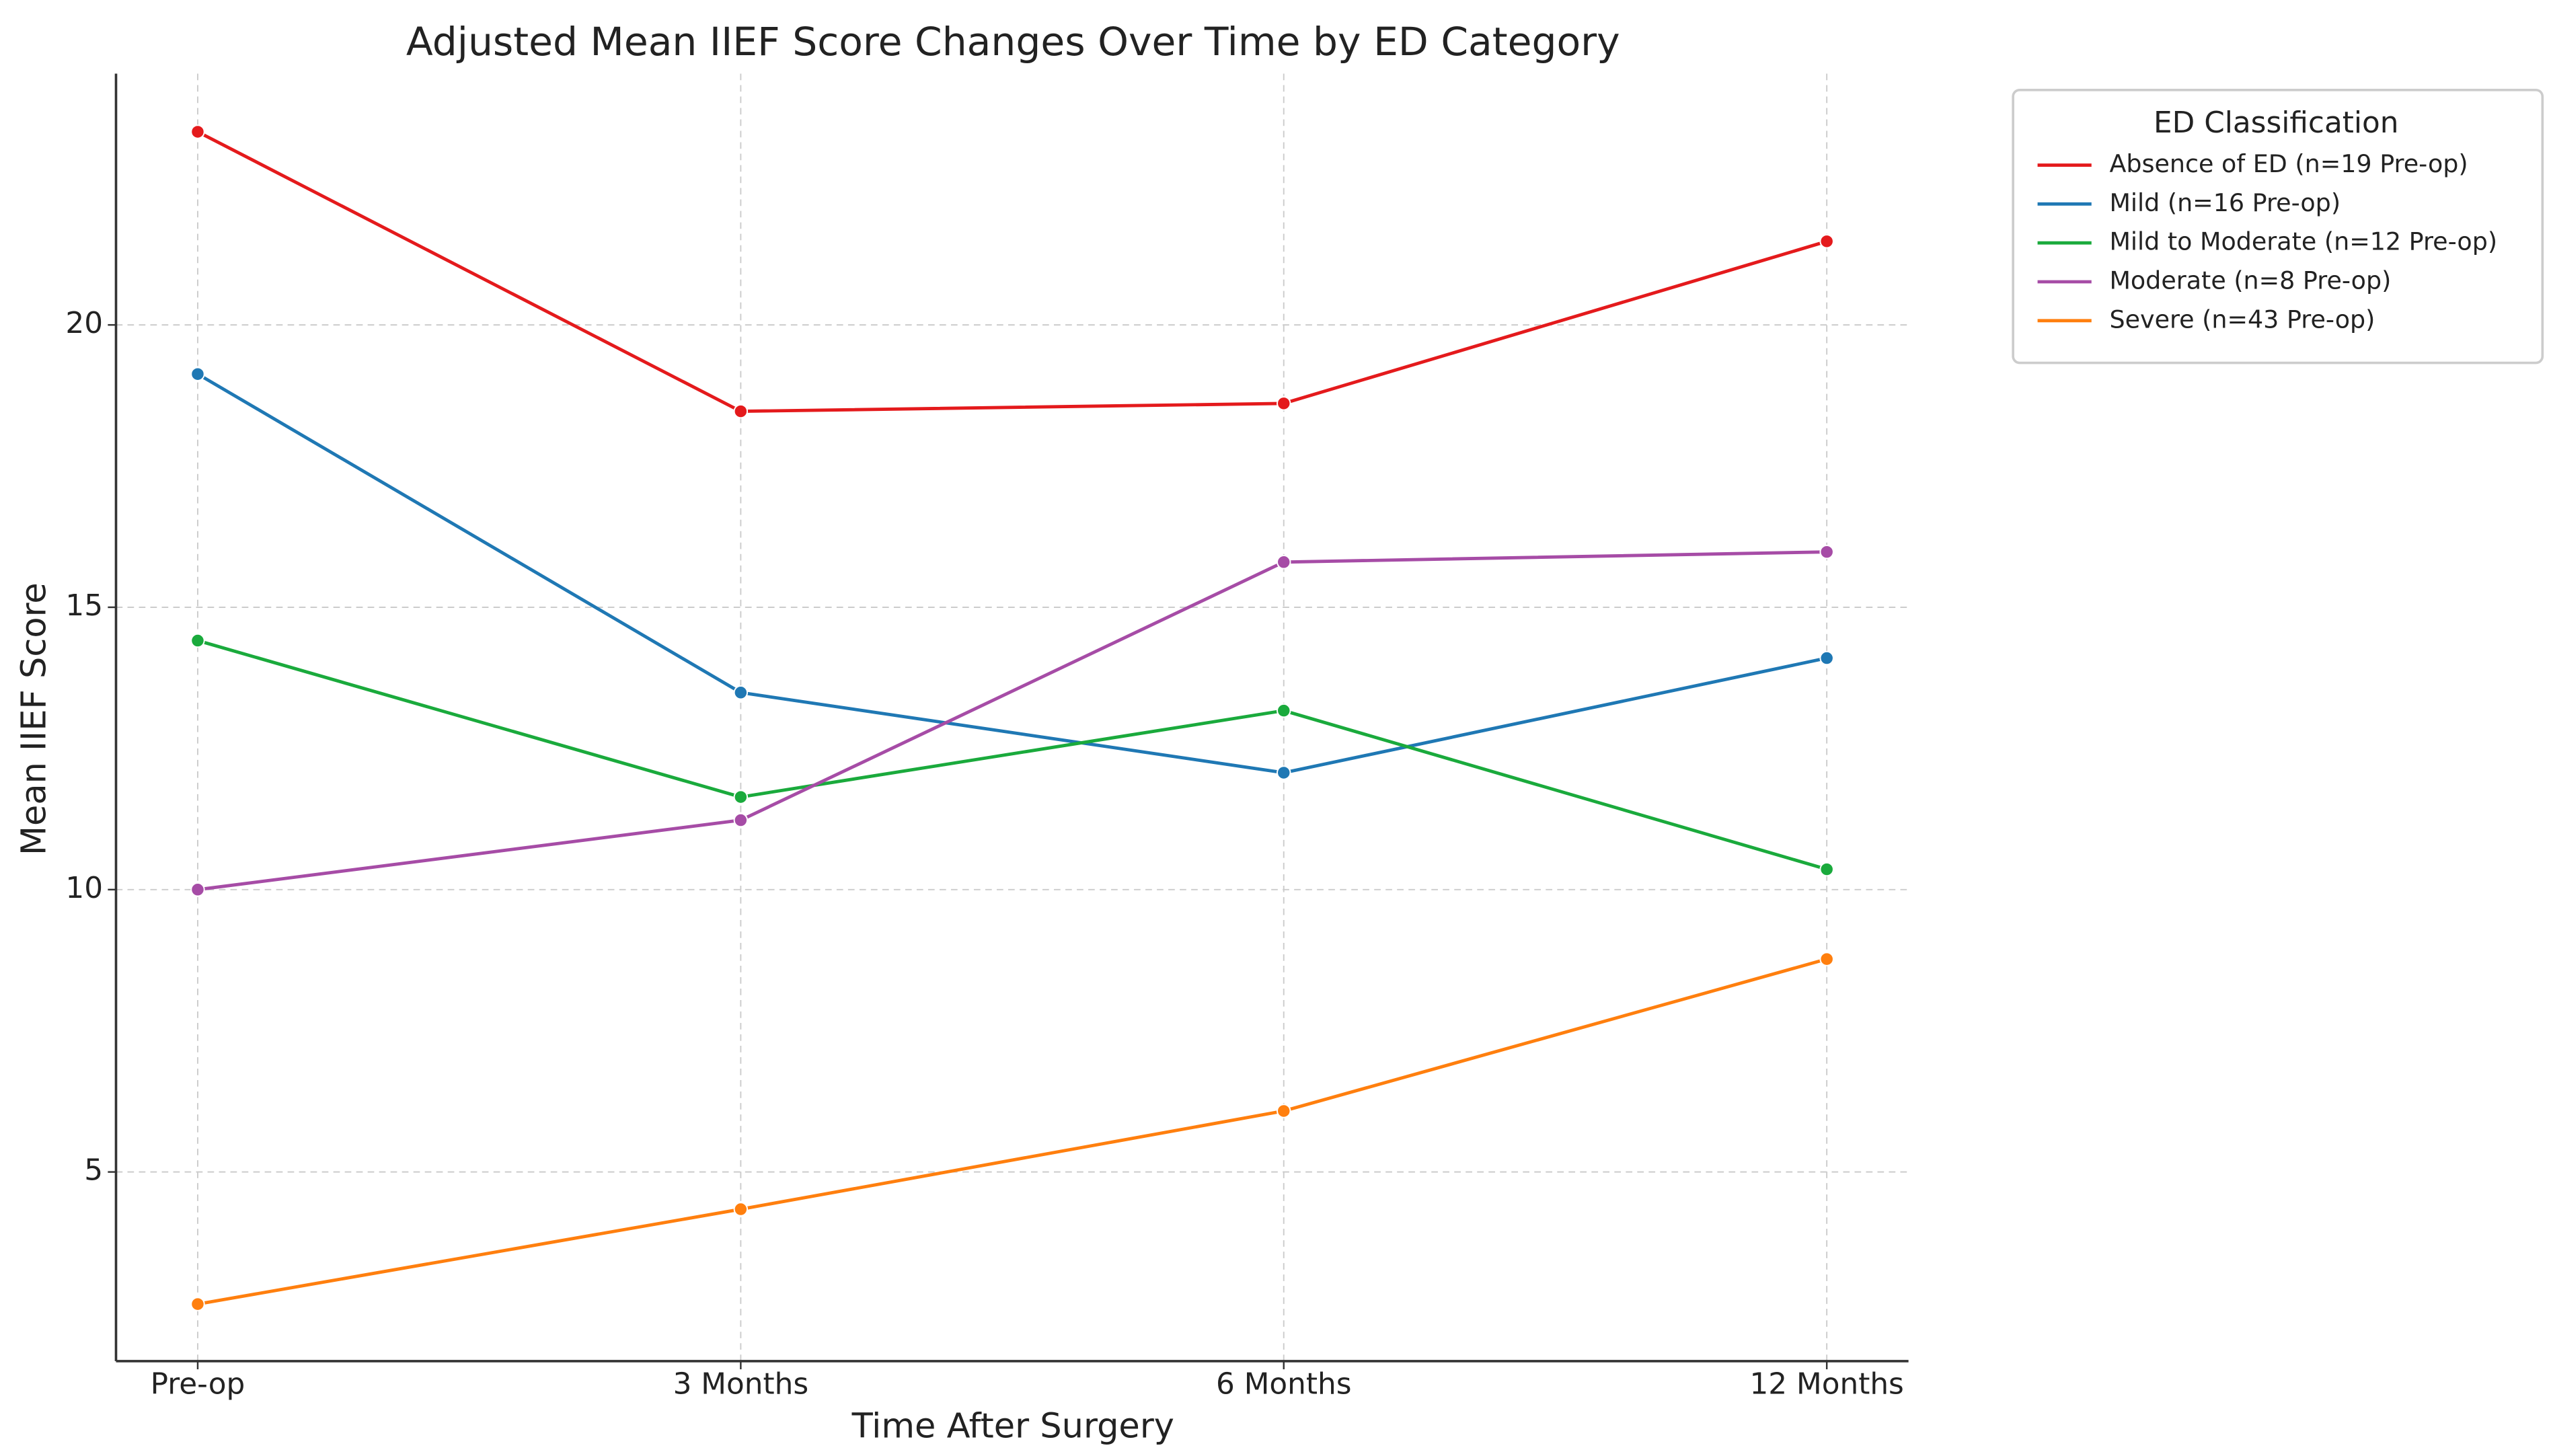 The width and height of the screenshot is (2549, 1456). What do you see at coordinates (198, 1384) in the screenshot?
I see `x-tick-label: Pre-op` at bounding box center [198, 1384].